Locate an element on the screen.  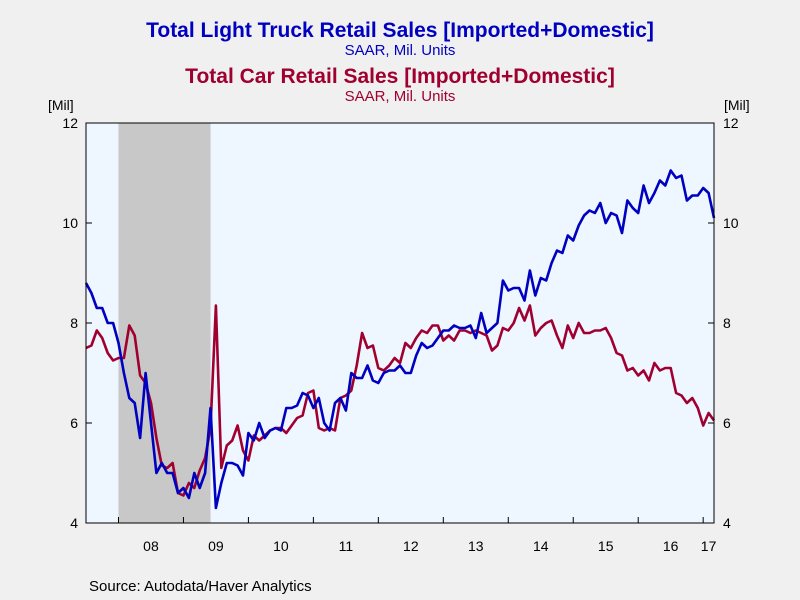
x-tick-label: 10 is located at coordinates (281, 546).